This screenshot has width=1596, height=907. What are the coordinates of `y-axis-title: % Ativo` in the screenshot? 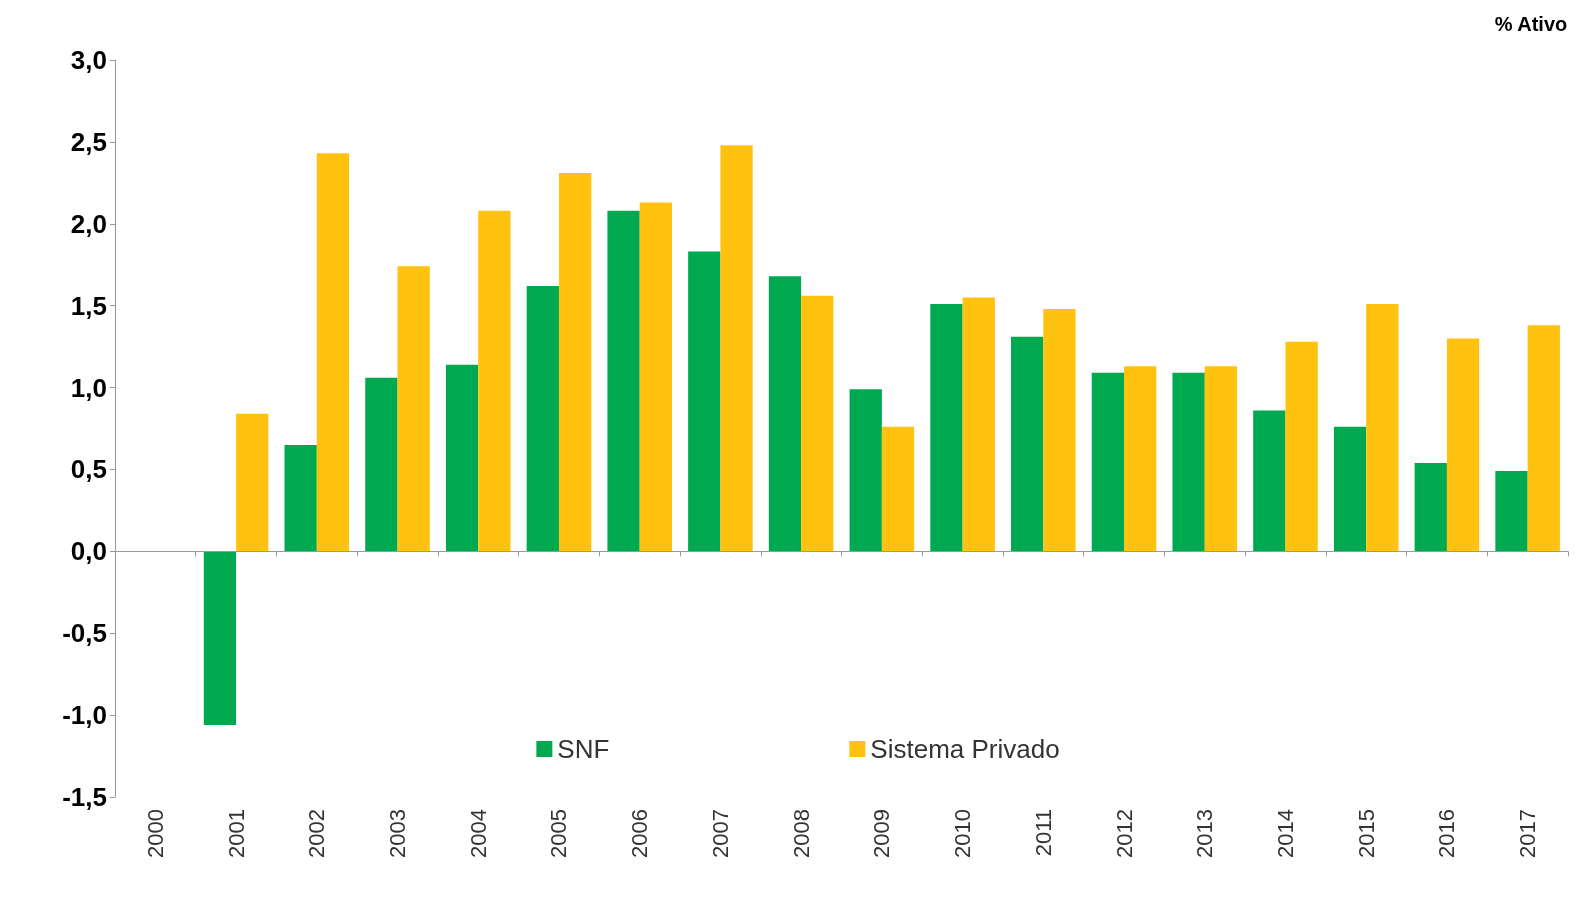 It's located at (1531, 24).